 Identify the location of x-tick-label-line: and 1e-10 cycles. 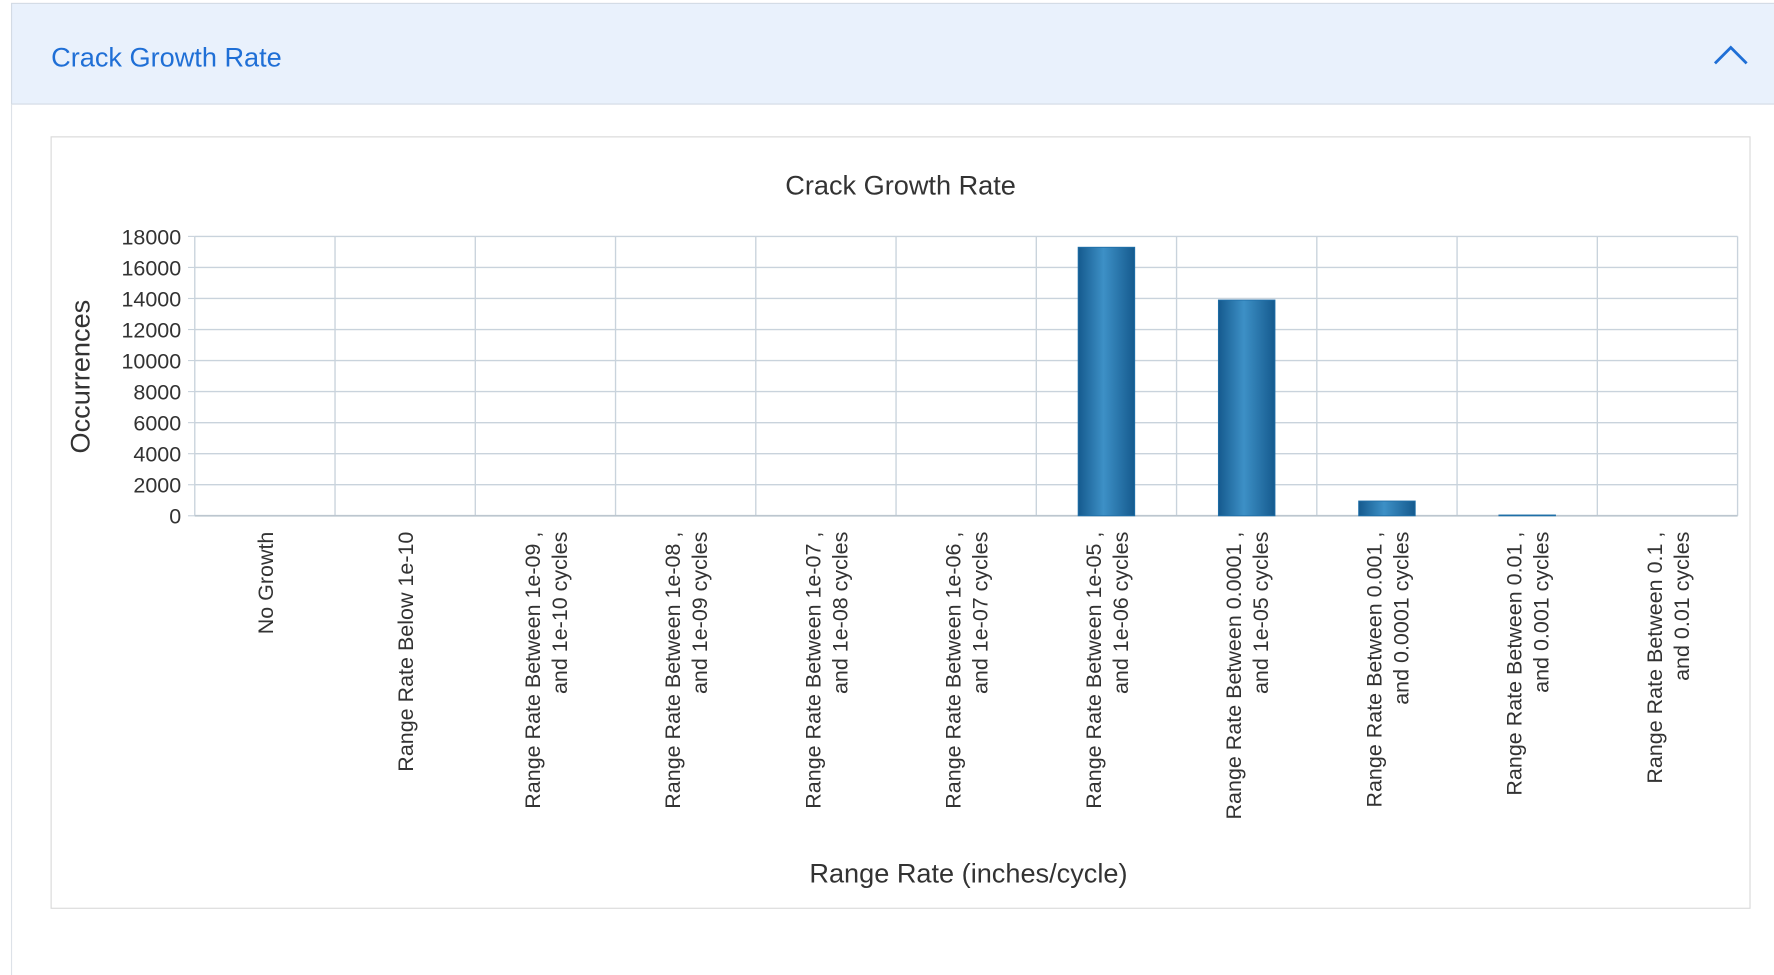
(560, 613).